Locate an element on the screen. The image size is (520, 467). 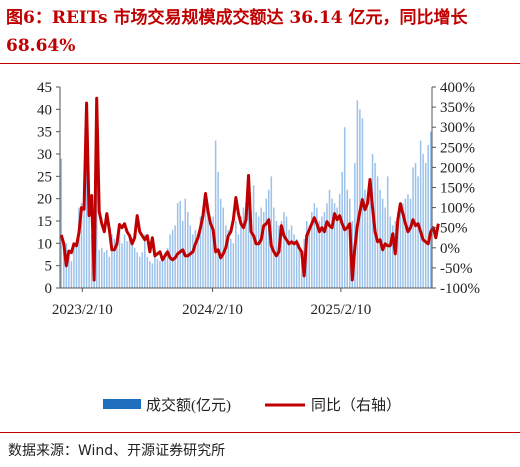
y-right-tick-label: -50% is located at coordinates (456, 269).